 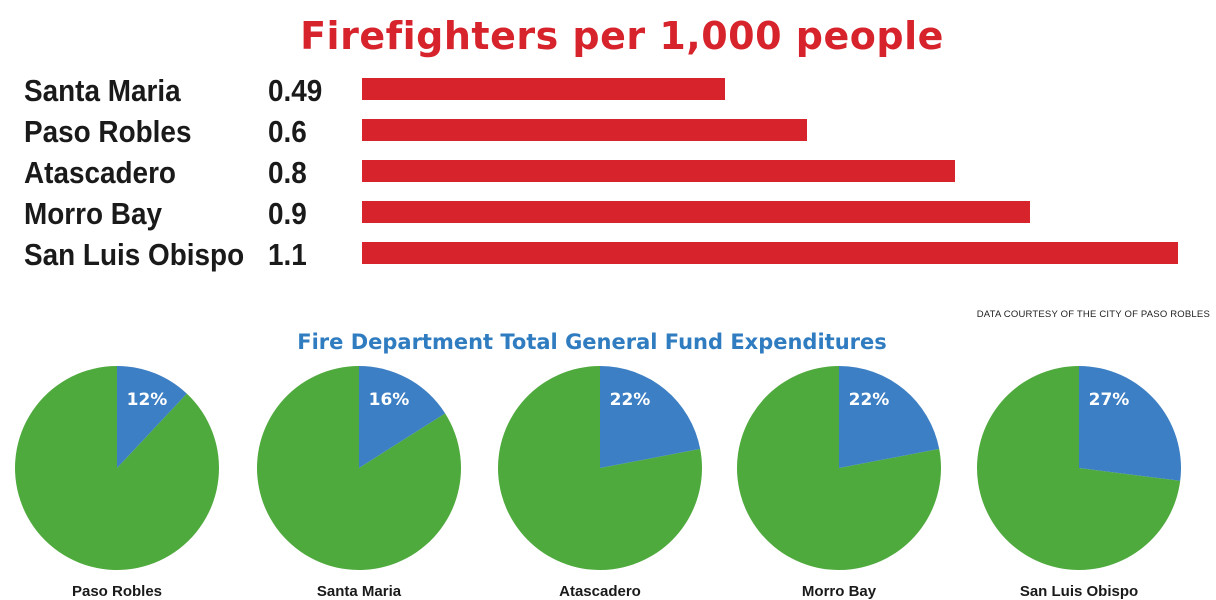 I want to click on bar-value-label: 0.8, so click(x=287, y=172).